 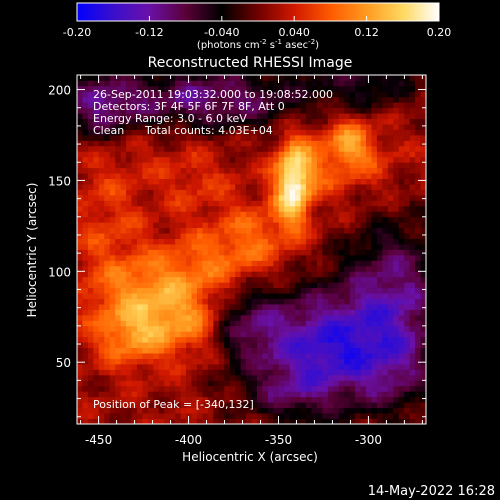 What do you see at coordinates (108, 130) in the screenshot?
I see `clean-text: Clean` at bounding box center [108, 130].